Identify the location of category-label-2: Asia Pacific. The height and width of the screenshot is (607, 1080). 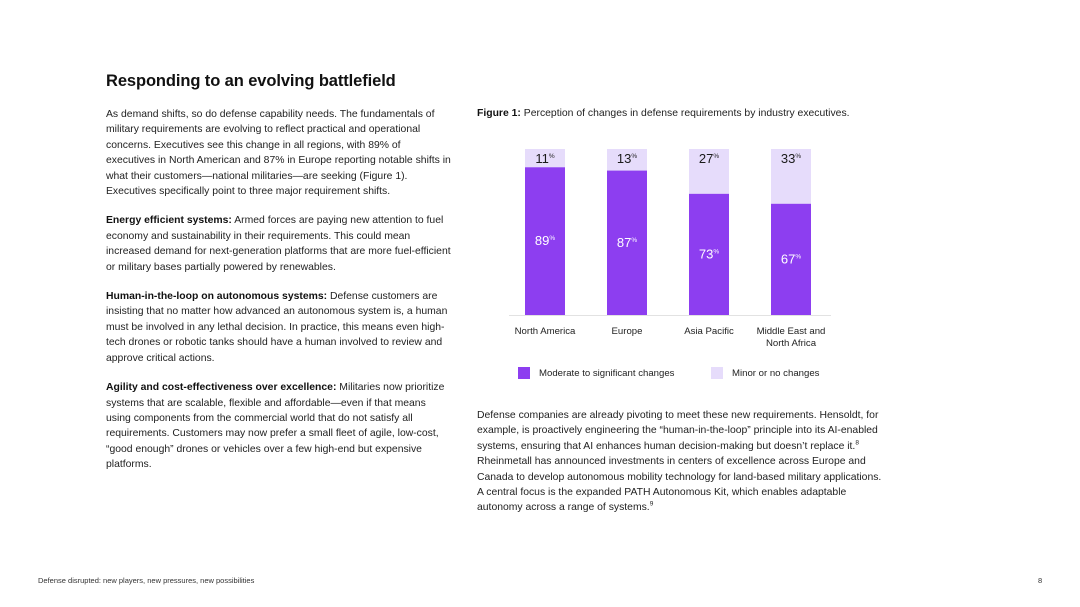
(709, 331).